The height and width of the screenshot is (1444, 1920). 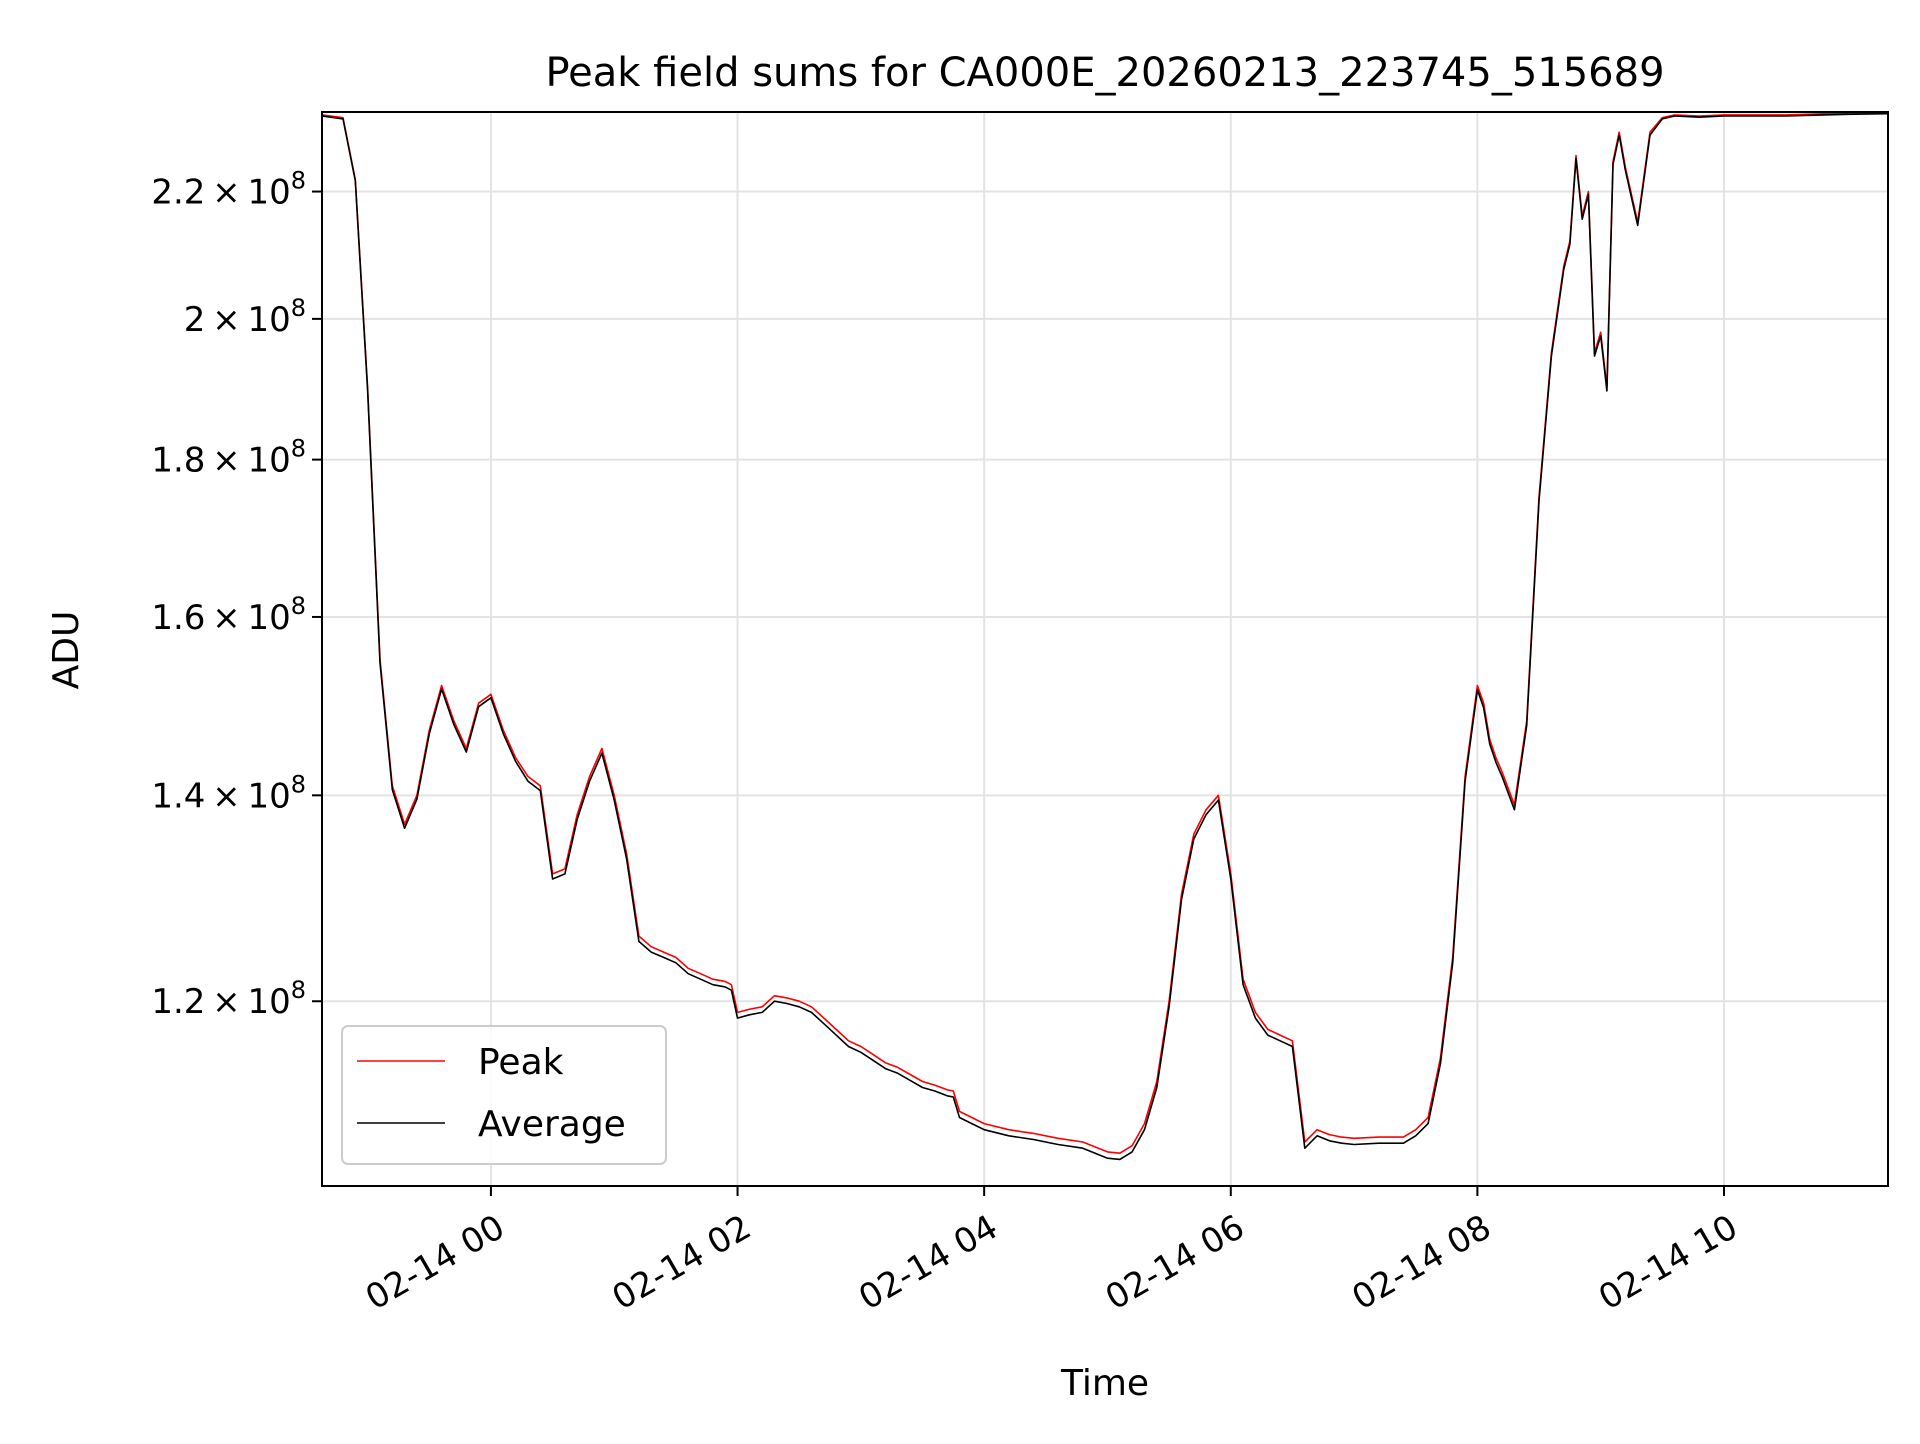 What do you see at coordinates (237, 320) in the screenshot?
I see `y-tick-mantissa: 2 × 10` at bounding box center [237, 320].